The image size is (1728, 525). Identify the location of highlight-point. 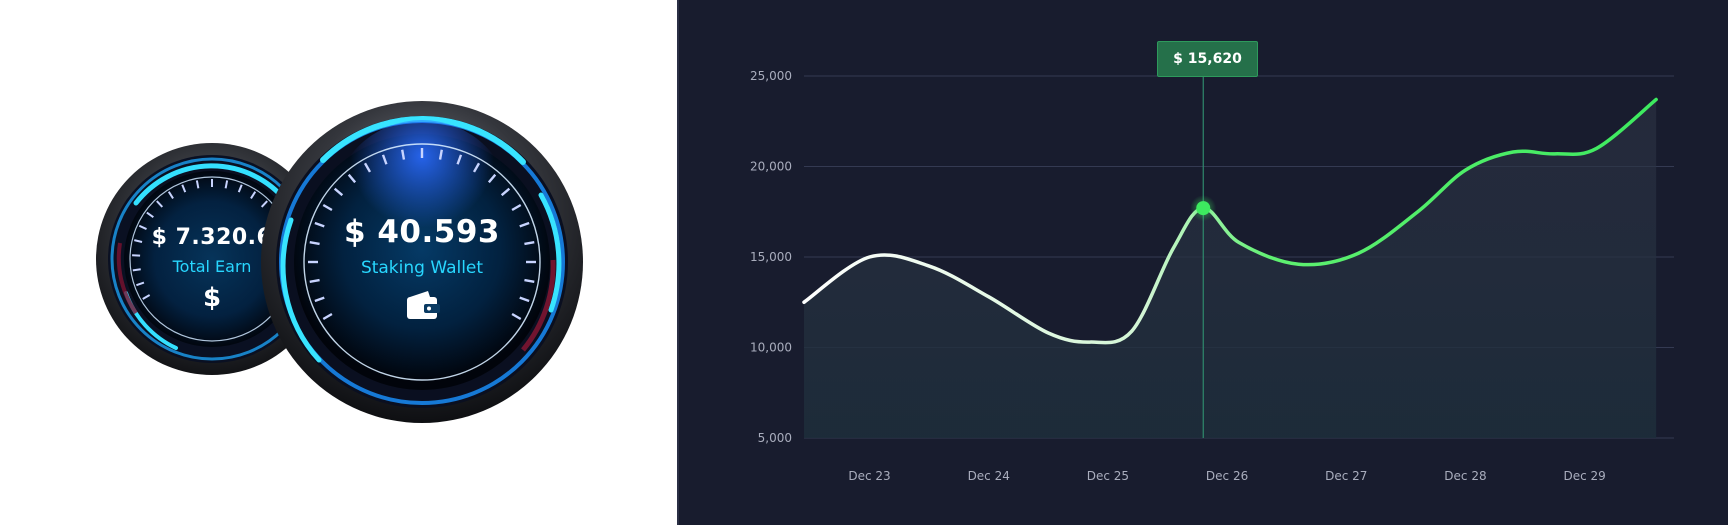
(1203, 208).